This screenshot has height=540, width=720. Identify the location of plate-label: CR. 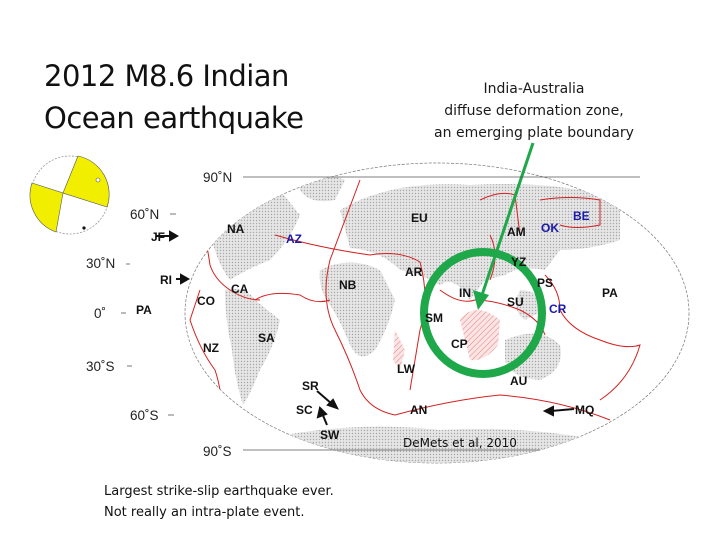
(558, 309).